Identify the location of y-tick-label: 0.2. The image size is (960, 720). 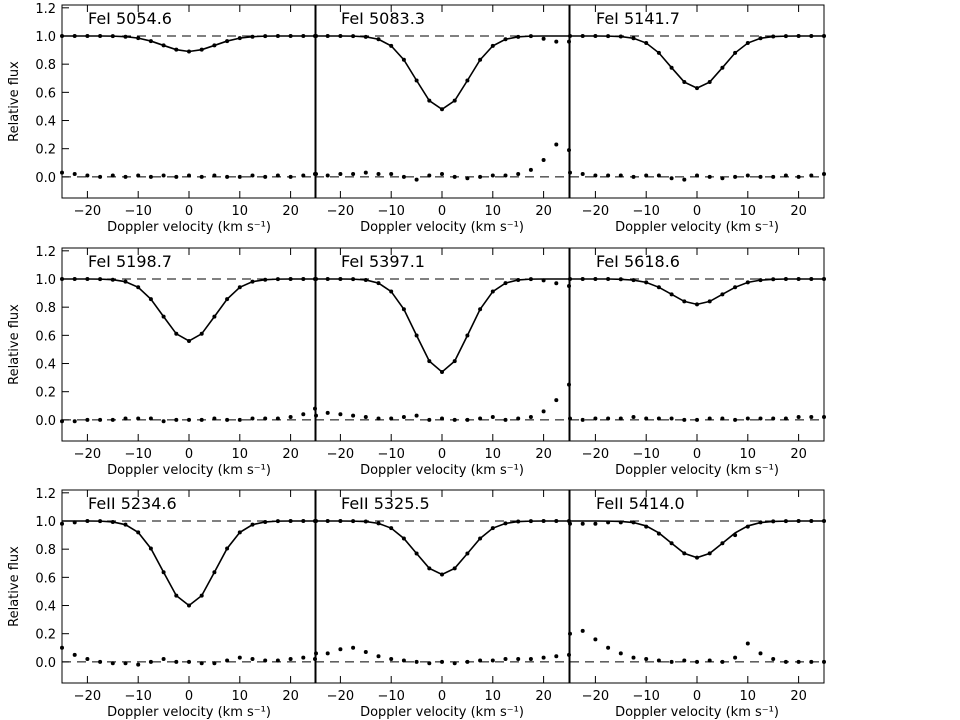
(45, 393).